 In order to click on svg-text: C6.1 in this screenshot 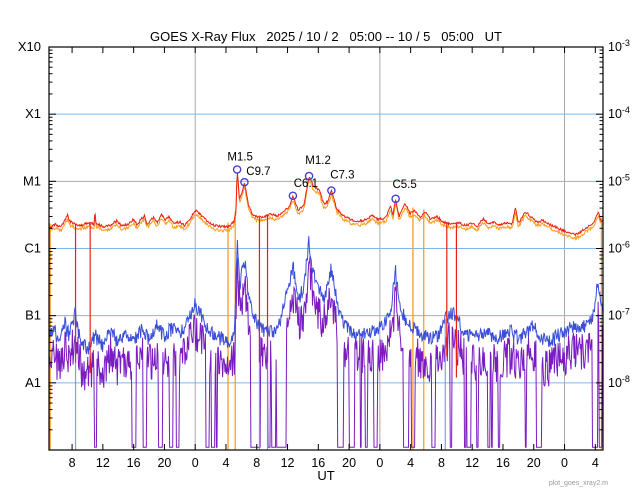, I will do `click(306, 184)`.